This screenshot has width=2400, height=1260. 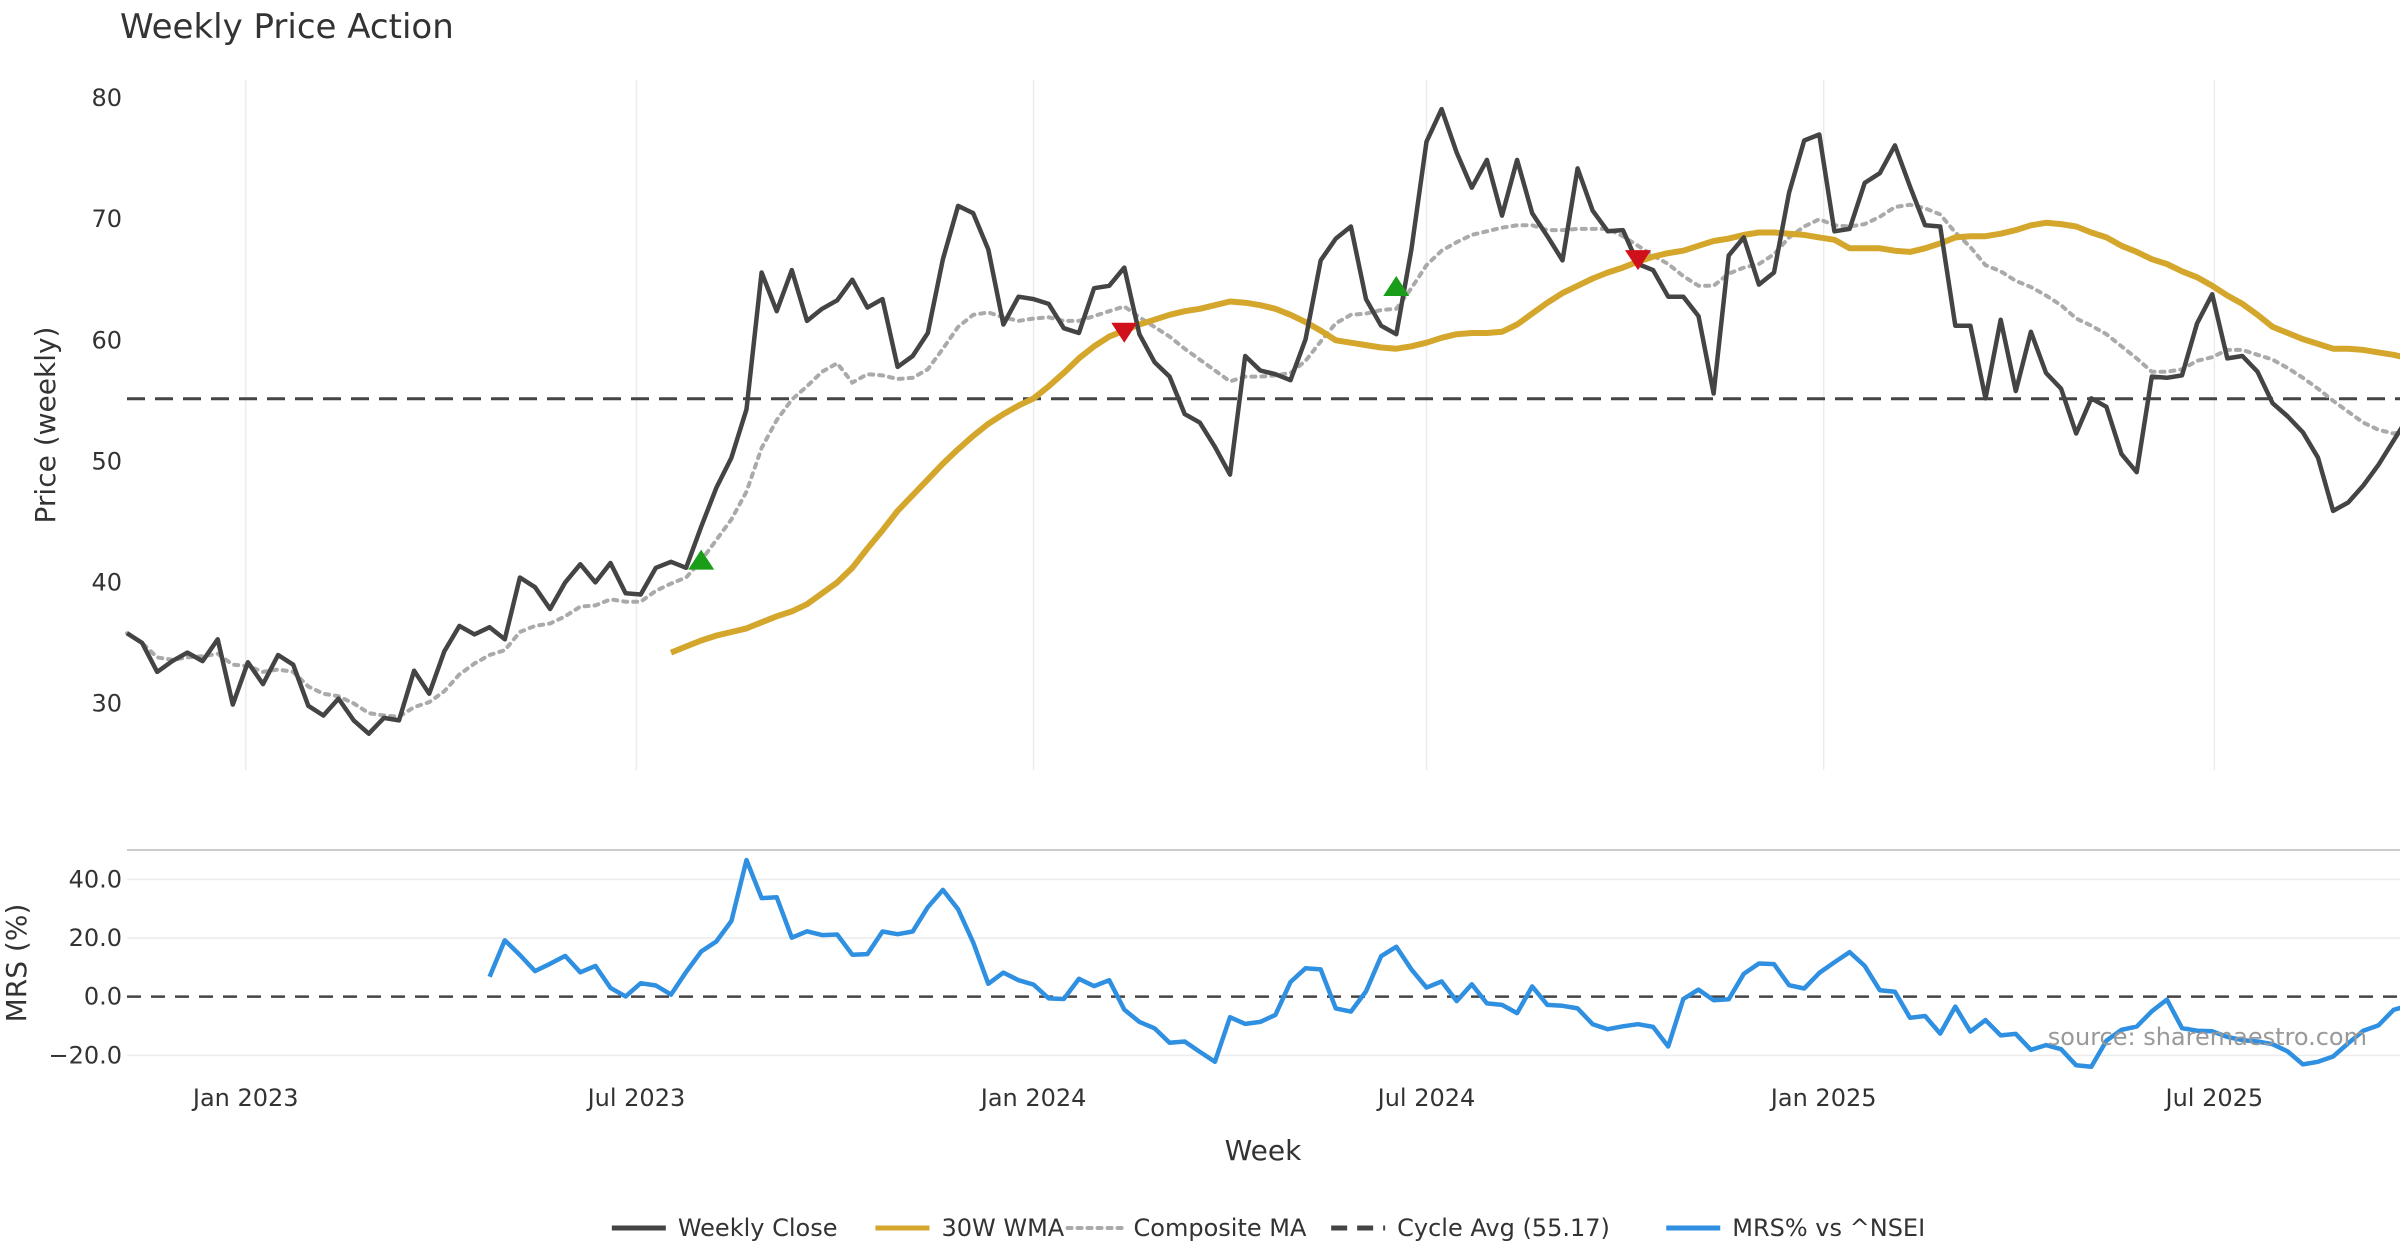 I want to click on x-tick-label: Jan 2023, so click(x=245, y=1098).